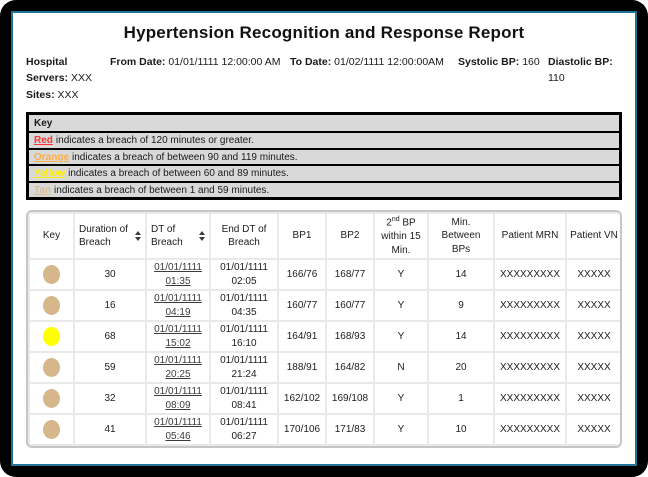  Describe the element at coordinates (531, 62) in the screenshot. I see `systolic-bp-value: 160` at that location.